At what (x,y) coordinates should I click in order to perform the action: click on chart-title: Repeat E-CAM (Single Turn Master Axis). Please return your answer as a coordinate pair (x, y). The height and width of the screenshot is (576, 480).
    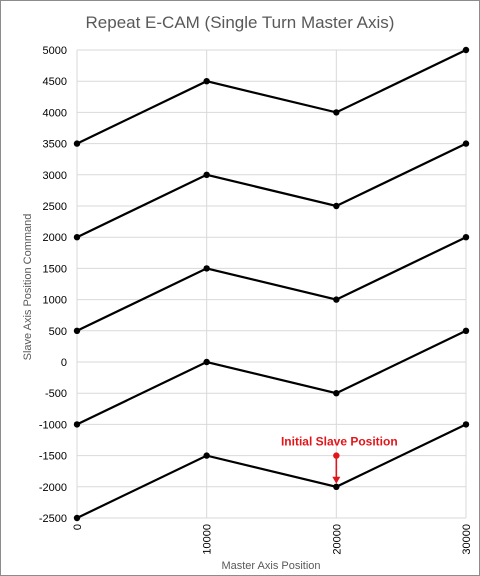
    Looking at the image, I should click on (240, 22).